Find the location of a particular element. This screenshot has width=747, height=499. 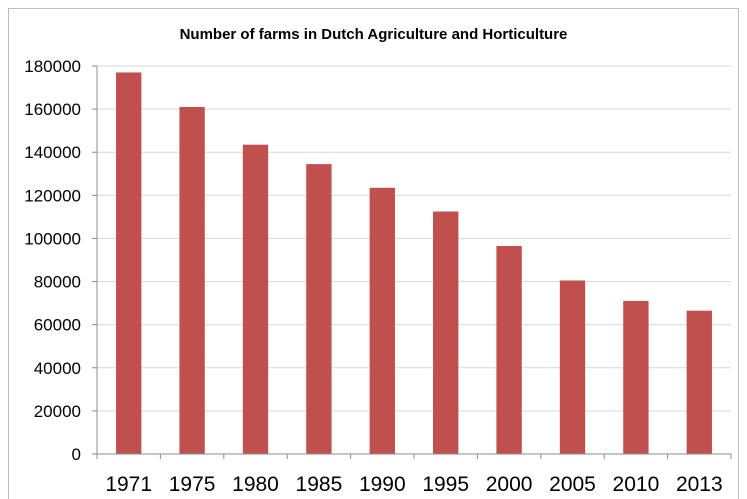

y-tick-label: 40000 is located at coordinates (57, 368).